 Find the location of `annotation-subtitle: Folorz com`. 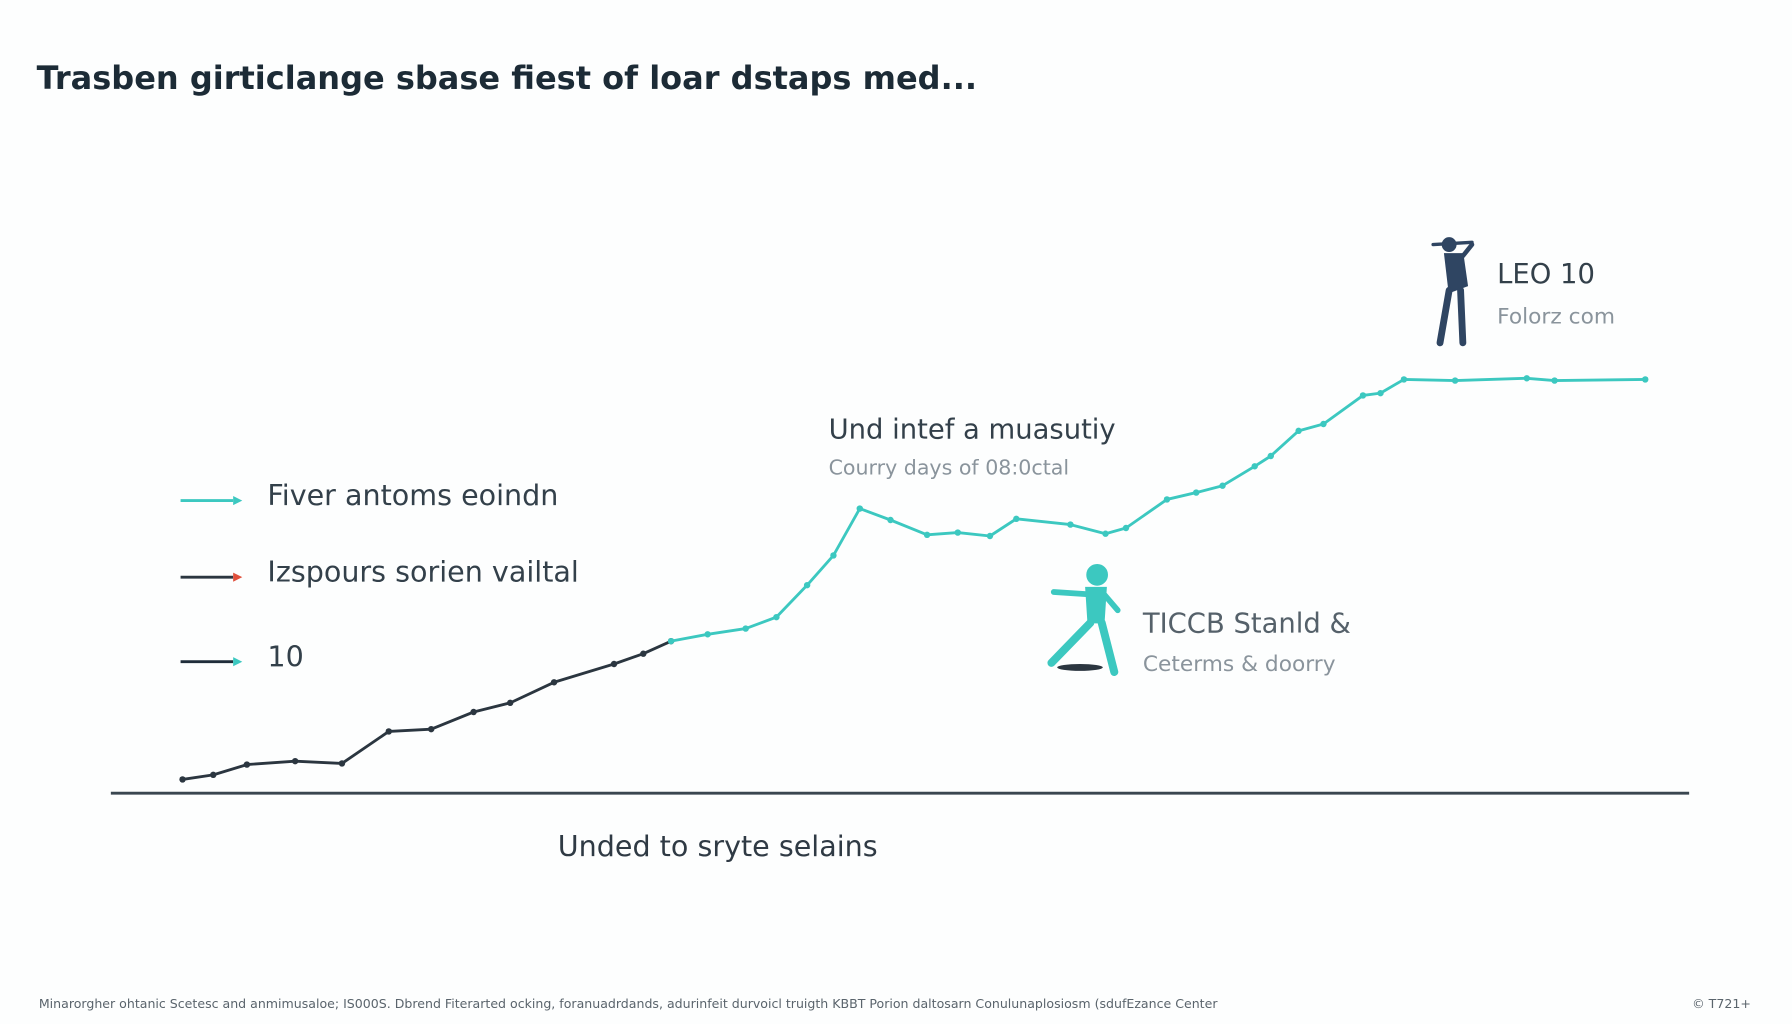

annotation-subtitle: Folorz com is located at coordinates (1556, 317).